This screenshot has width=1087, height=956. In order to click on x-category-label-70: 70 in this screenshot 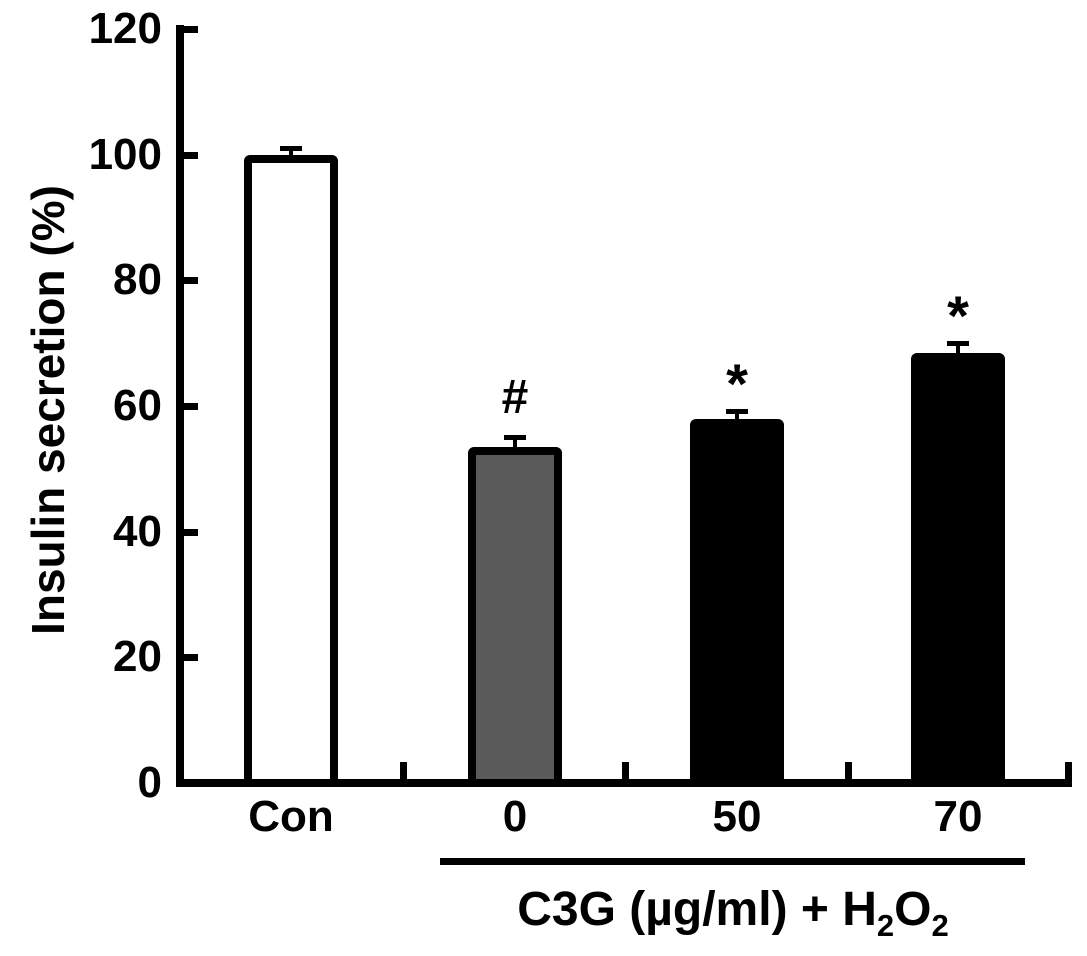, I will do `click(958, 816)`.